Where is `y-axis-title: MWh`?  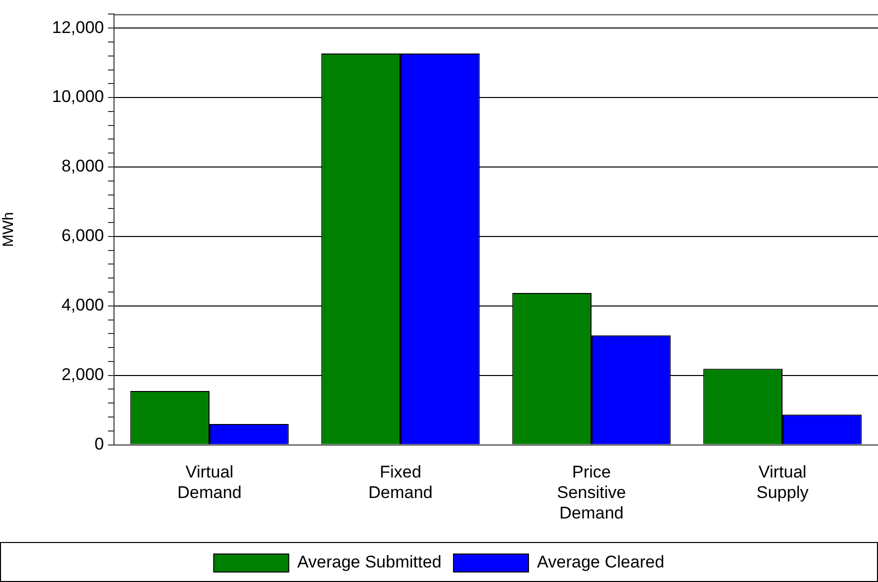 y-axis-title: MWh is located at coordinates (9, 229).